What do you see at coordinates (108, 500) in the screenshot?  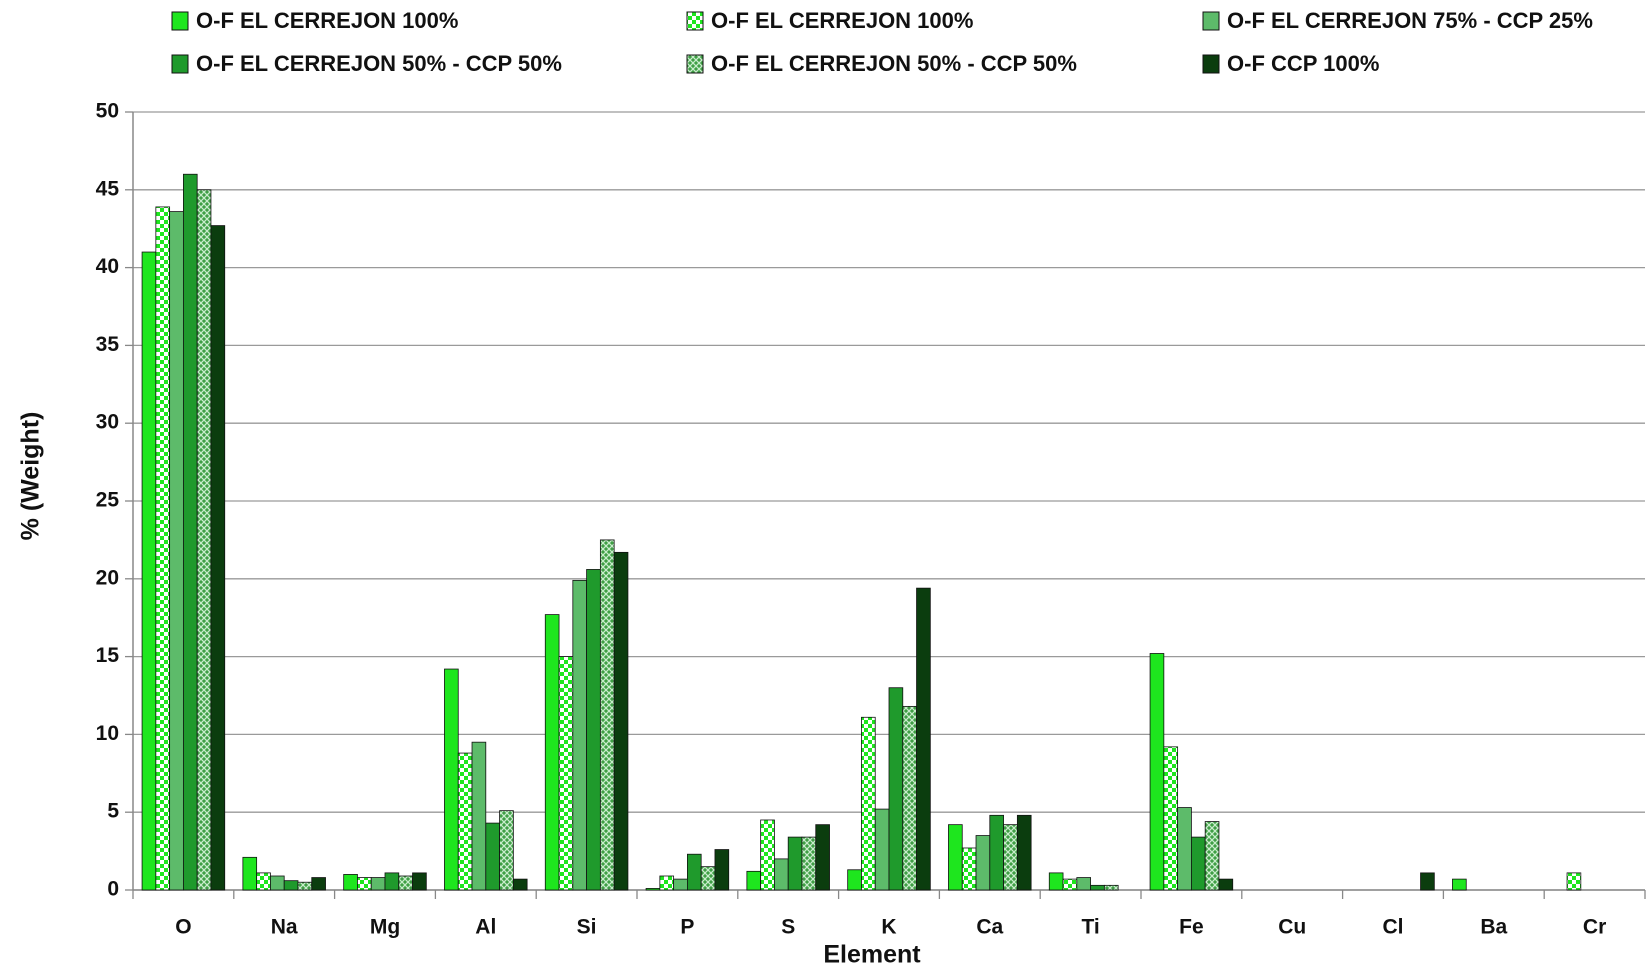 I see `y-tick-label: 25` at bounding box center [108, 500].